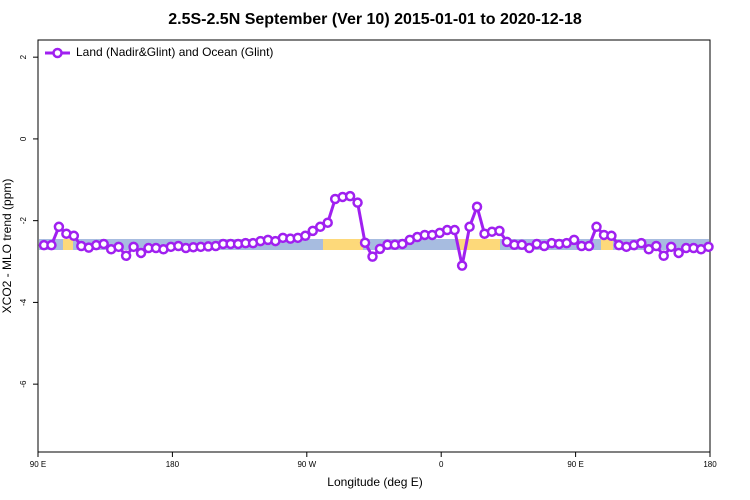  I want to click on legend-label: Land (Nadir&Glint) and Ocean (Glint), so click(174, 52).